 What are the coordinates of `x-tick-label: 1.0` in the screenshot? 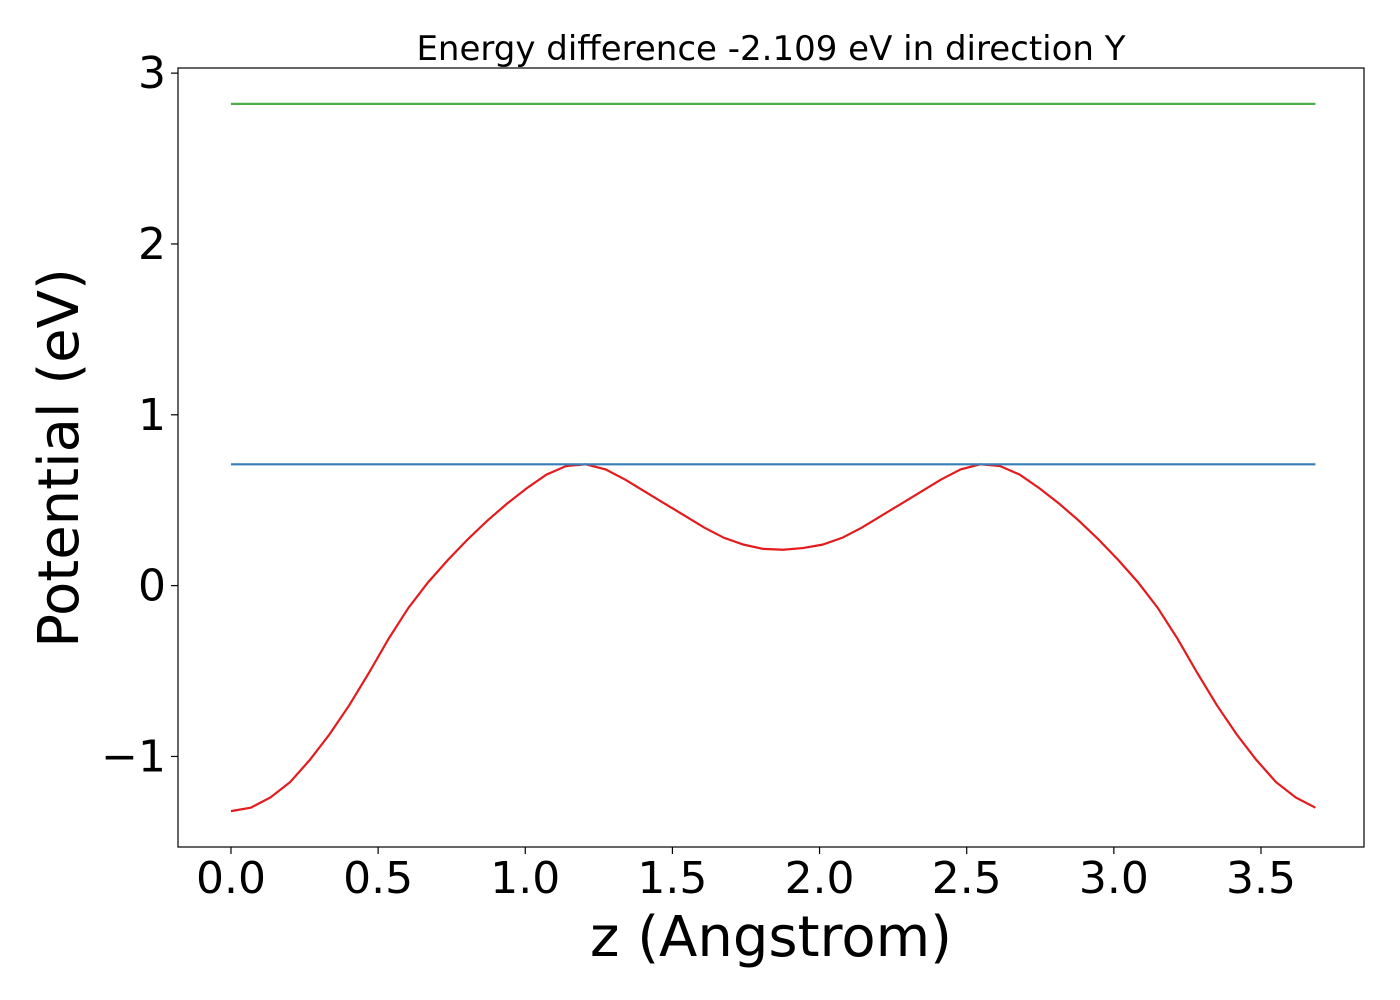 It's located at (525, 878).